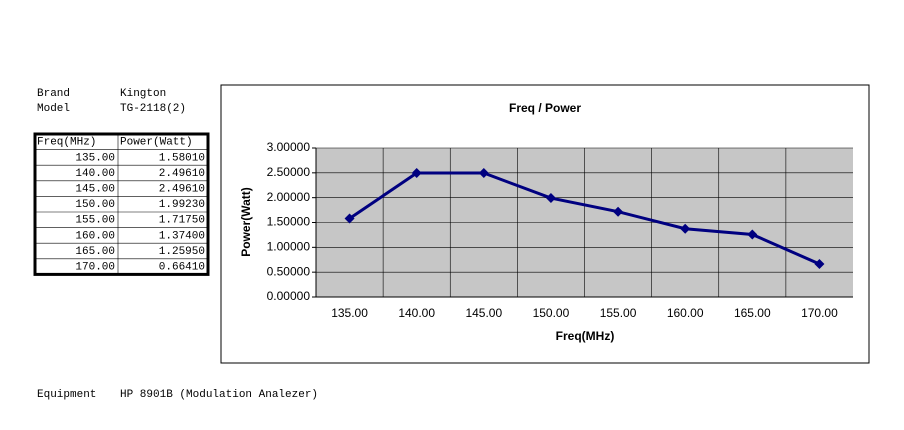  I want to click on y-tick-label: 0.00000, so click(289, 296).